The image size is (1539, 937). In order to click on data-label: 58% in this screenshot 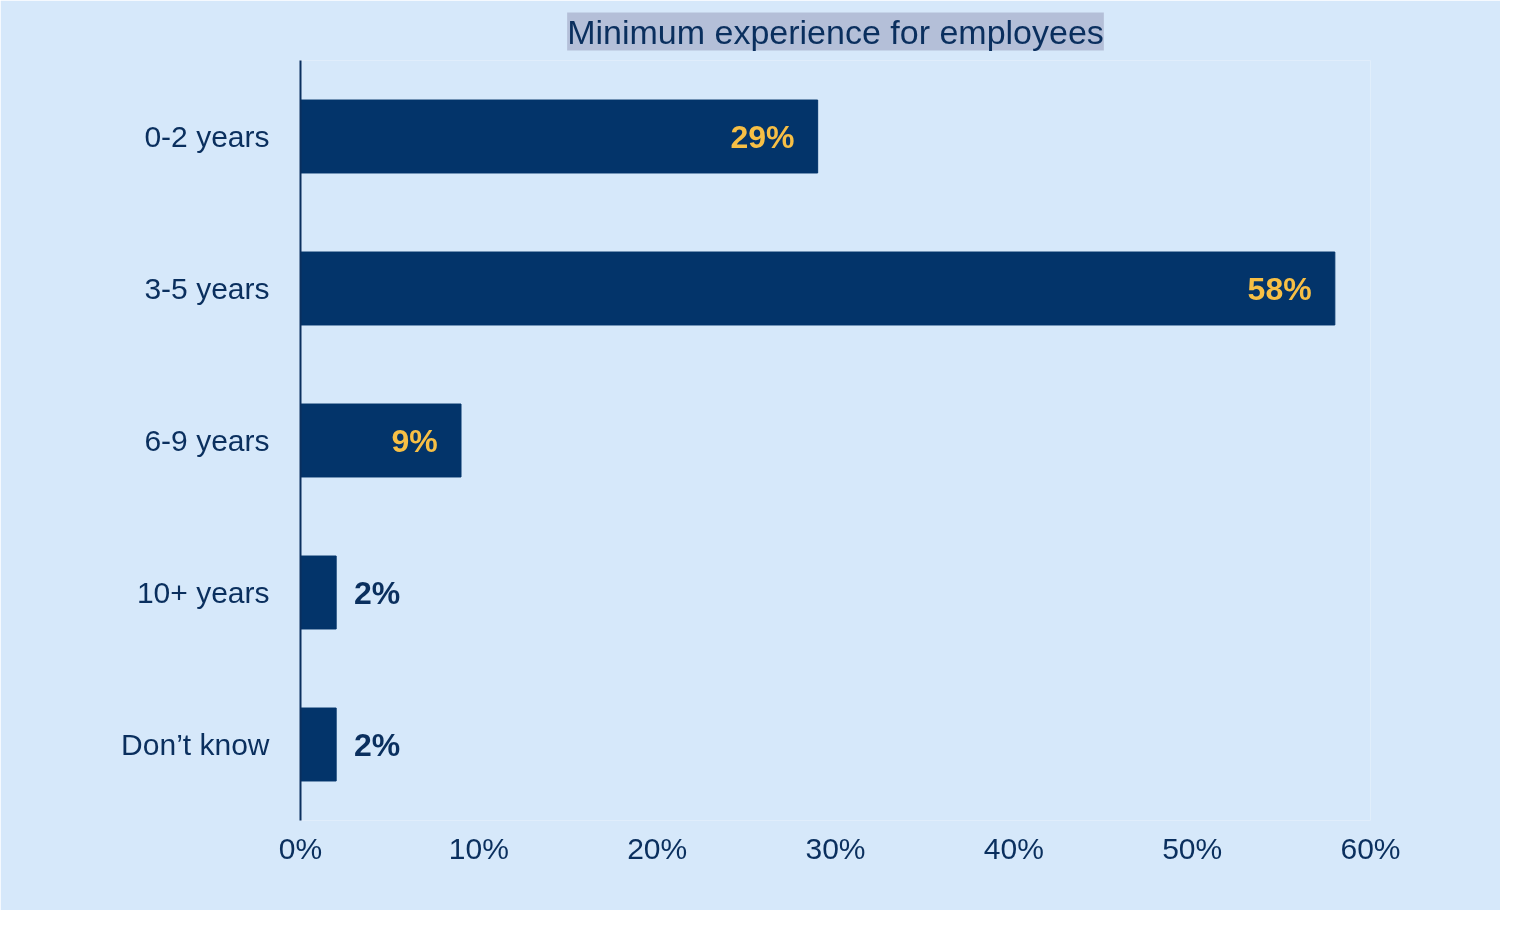, I will do `click(1279, 288)`.